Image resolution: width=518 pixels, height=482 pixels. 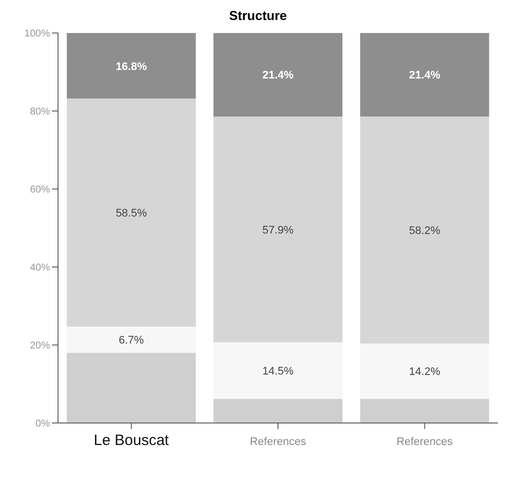 What do you see at coordinates (40, 112) in the screenshot?
I see `y-tick-label: 80%` at bounding box center [40, 112].